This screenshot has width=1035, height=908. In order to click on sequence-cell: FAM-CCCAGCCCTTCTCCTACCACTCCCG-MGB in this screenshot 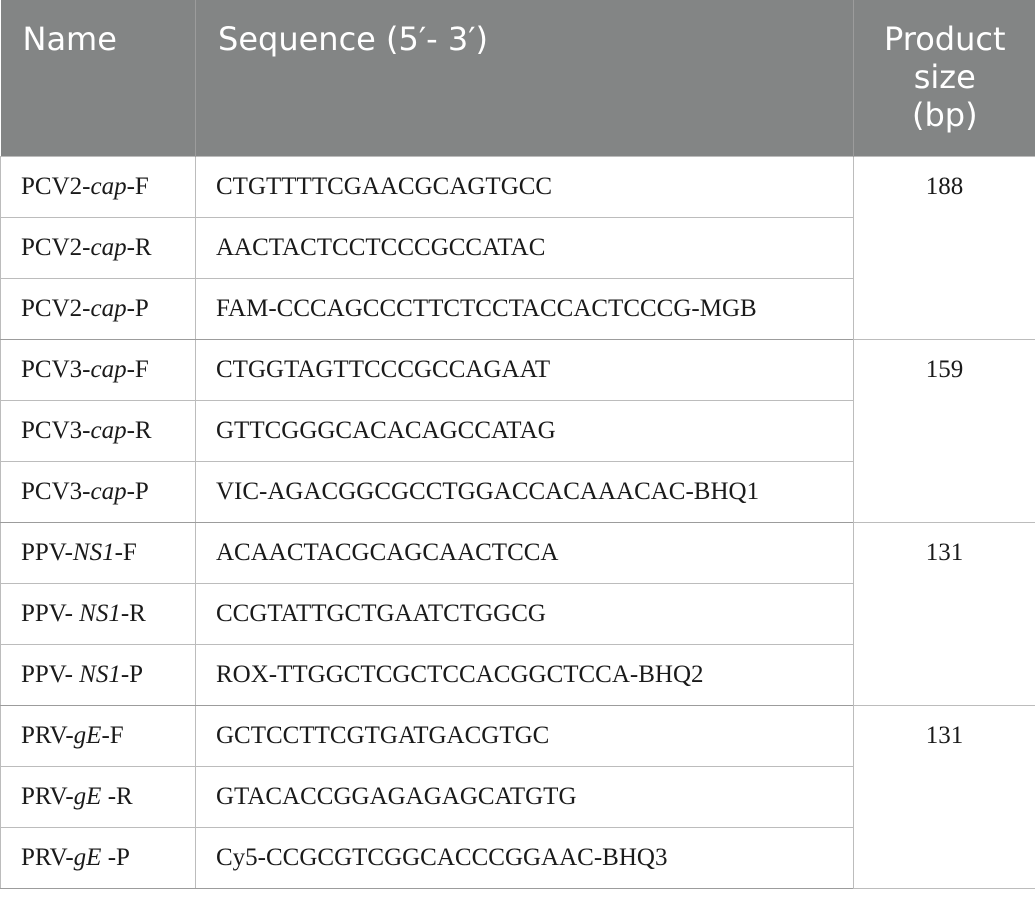, I will do `click(524, 308)`.